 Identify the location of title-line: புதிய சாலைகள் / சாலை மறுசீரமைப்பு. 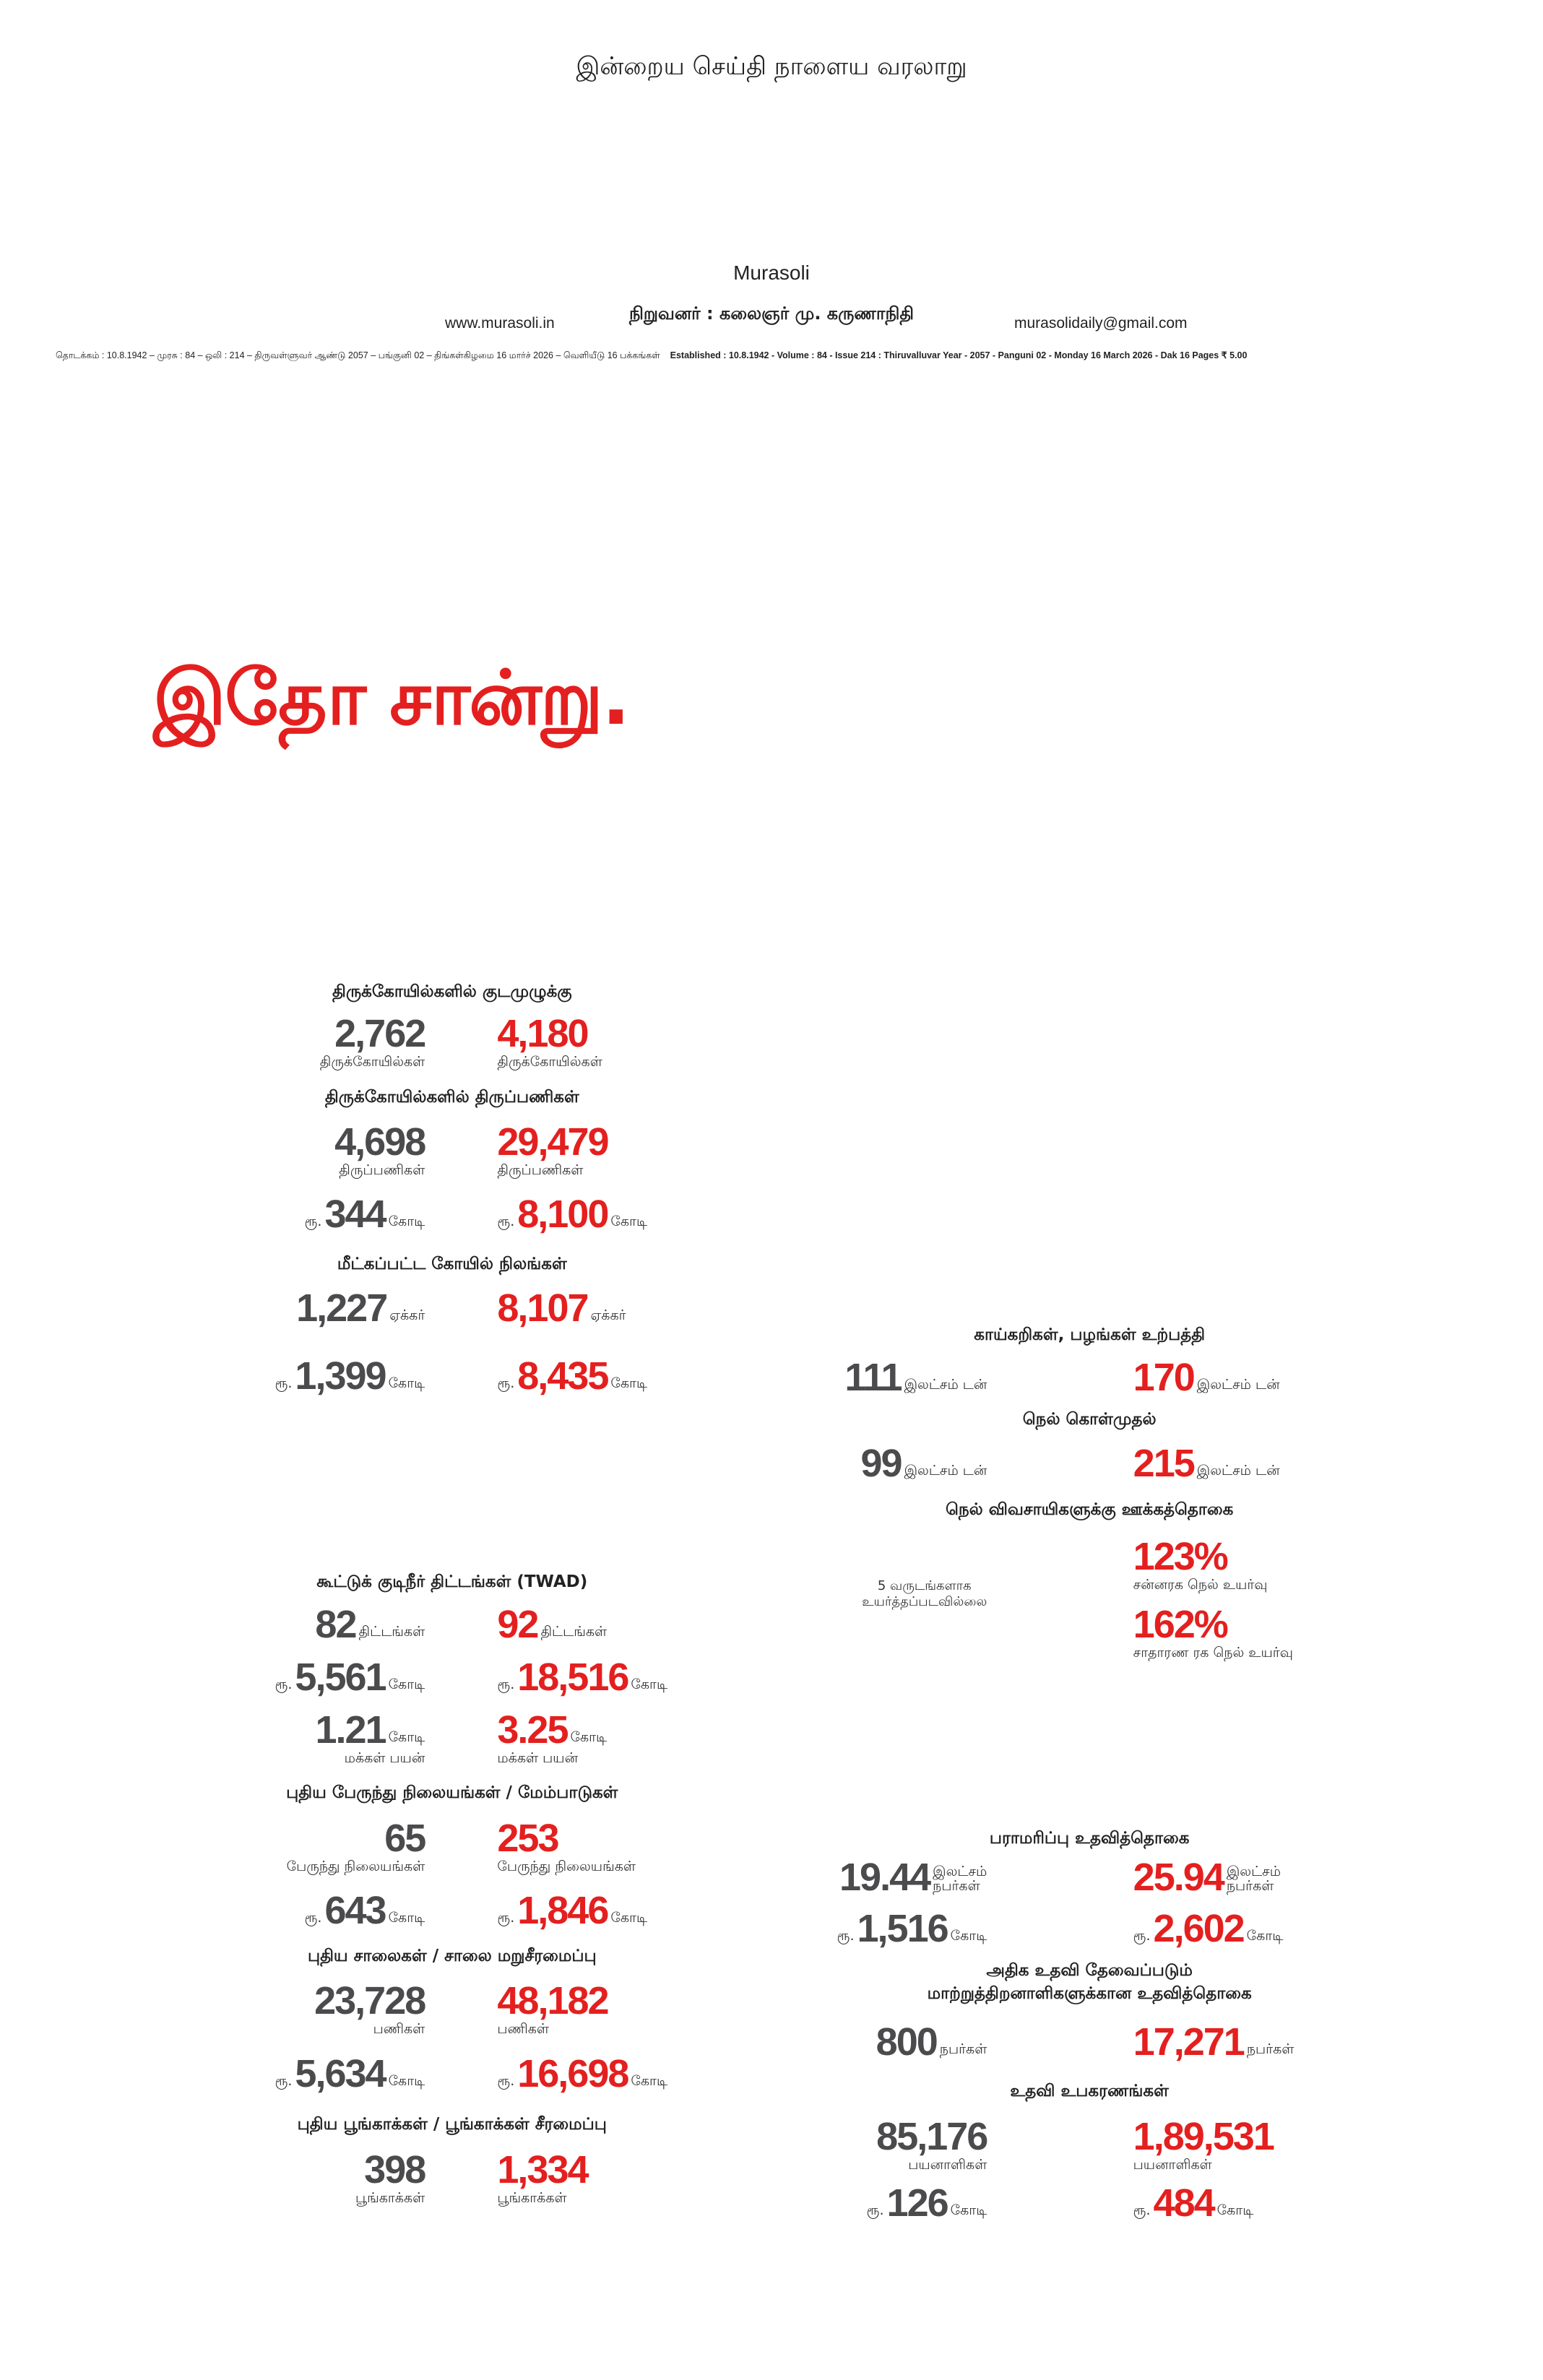
(452, 1955).